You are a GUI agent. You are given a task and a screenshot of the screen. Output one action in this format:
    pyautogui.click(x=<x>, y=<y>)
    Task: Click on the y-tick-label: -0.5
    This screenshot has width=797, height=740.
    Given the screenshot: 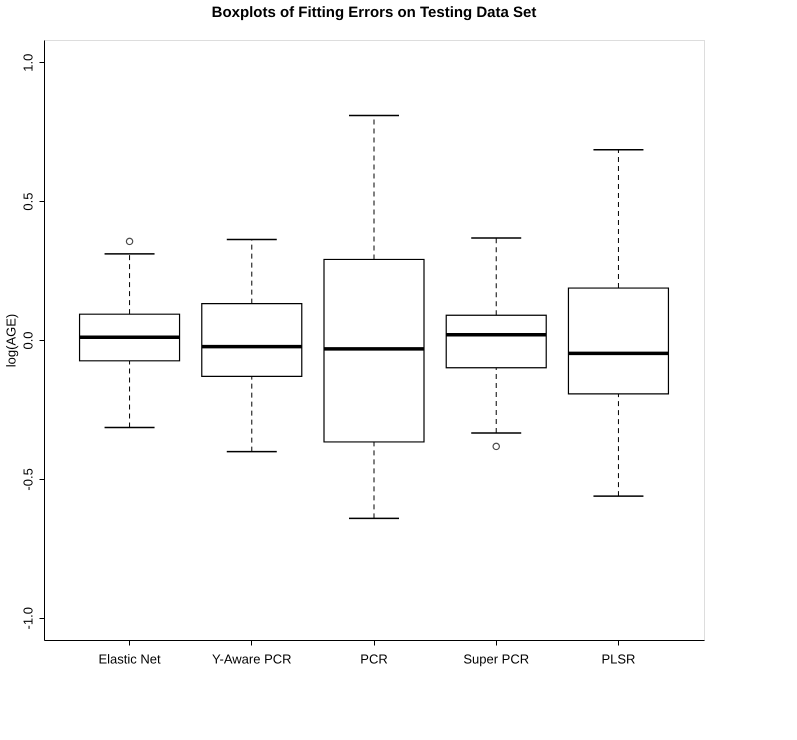 What is the action you would take?
    pyautogui.click(x=28, y=479)
    